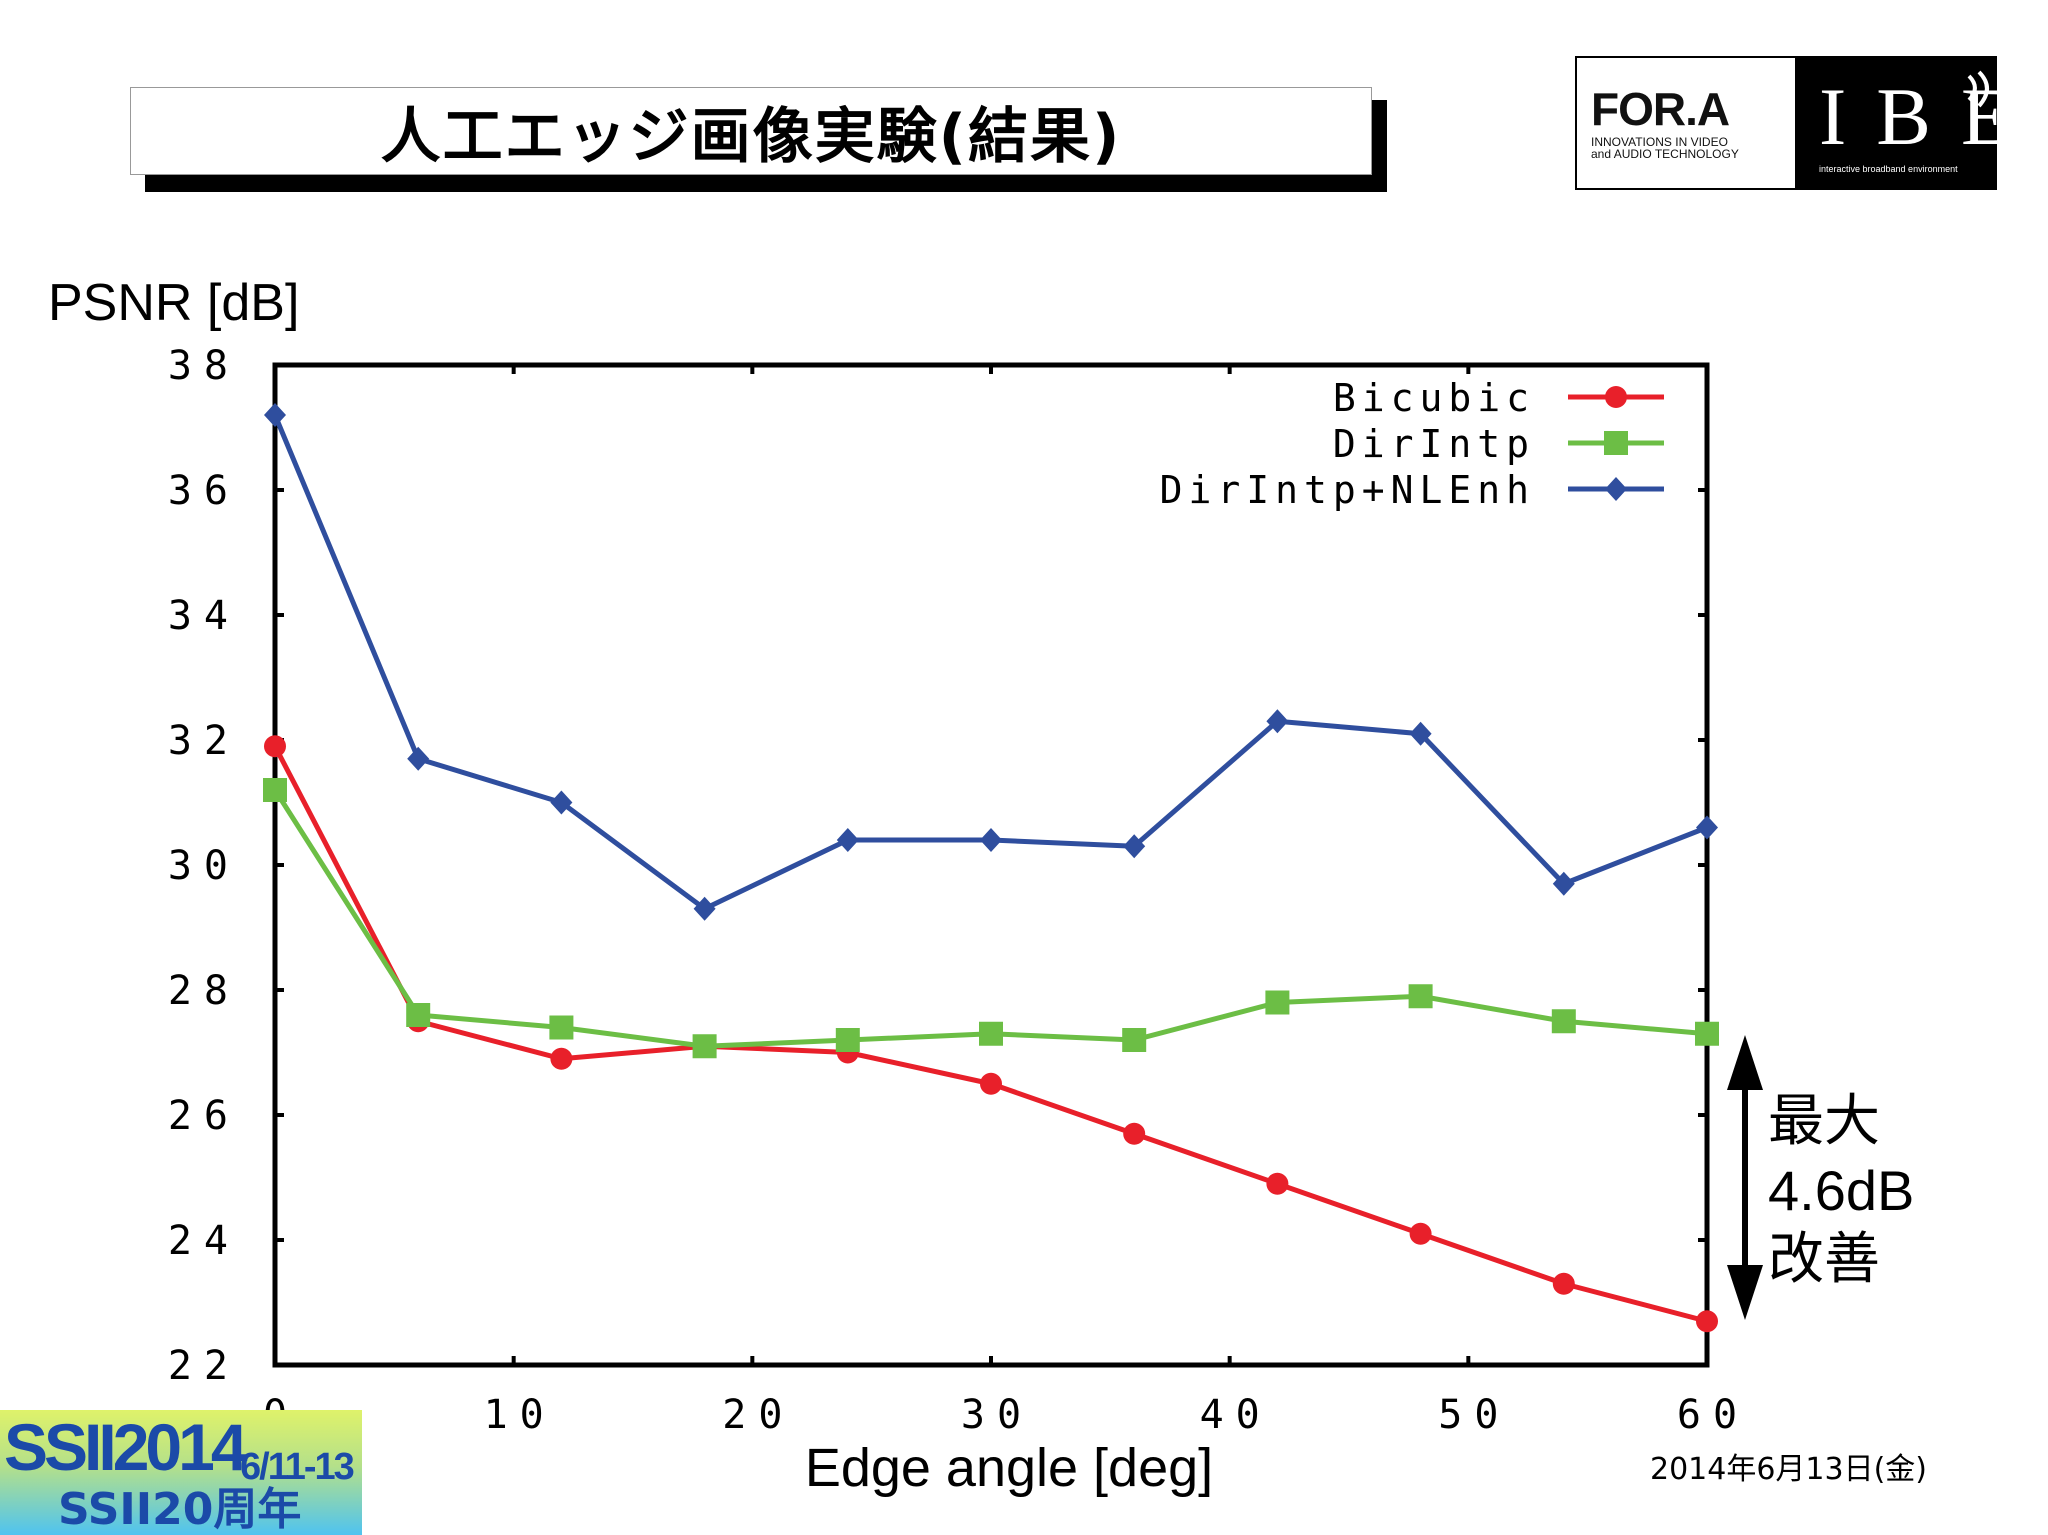 Image resolution: width=2048 pixels, height=1535 pixels. What do you see at coordinates (204, 616) in the screenshot?
I see `y-tick-label: 34` at bounding box center [204, 616].